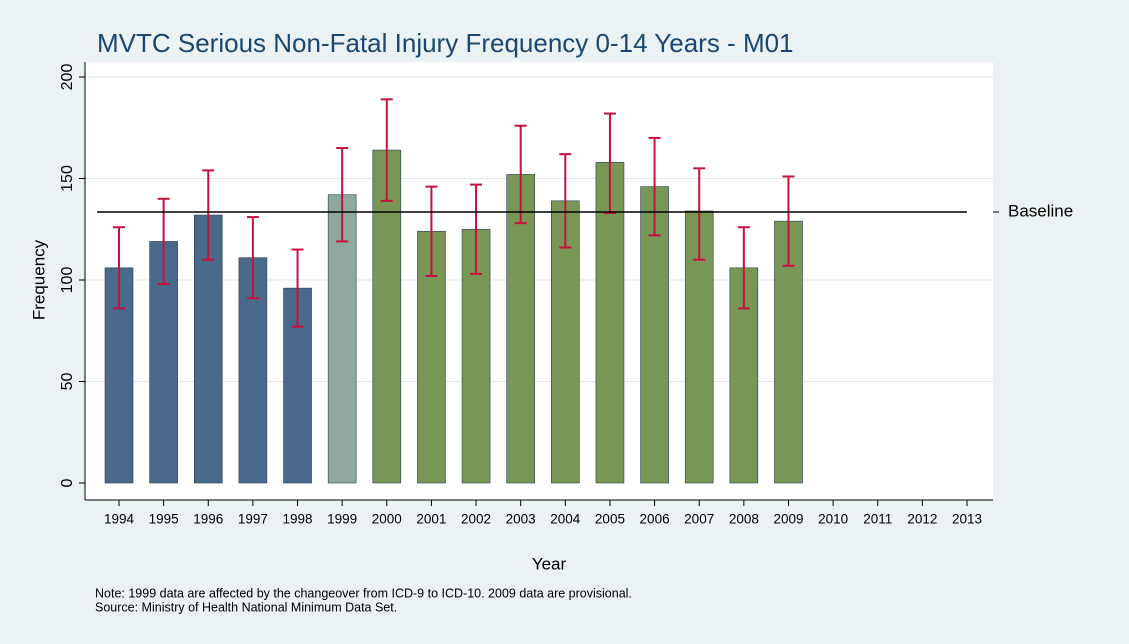 This screenshot has width=1129, height=644. What do you see at coordinates (967, 519) in the screenshot?
I see `x-tick-label: 2013` at bounding box center [967, 519].